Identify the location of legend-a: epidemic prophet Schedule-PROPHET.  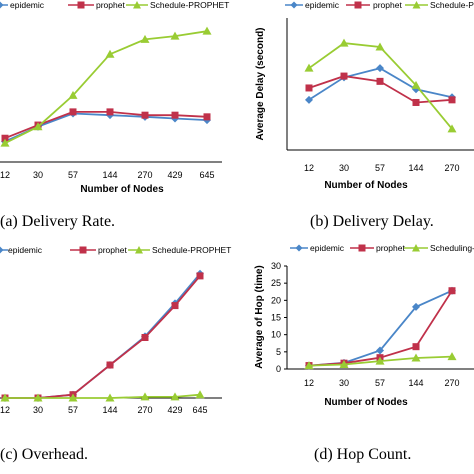
(114, 5).